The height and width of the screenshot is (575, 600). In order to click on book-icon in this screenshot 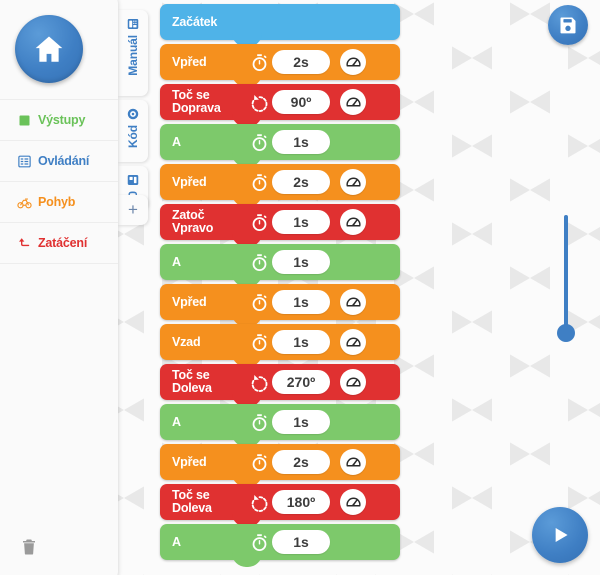, I will do `click(133, 24)`.